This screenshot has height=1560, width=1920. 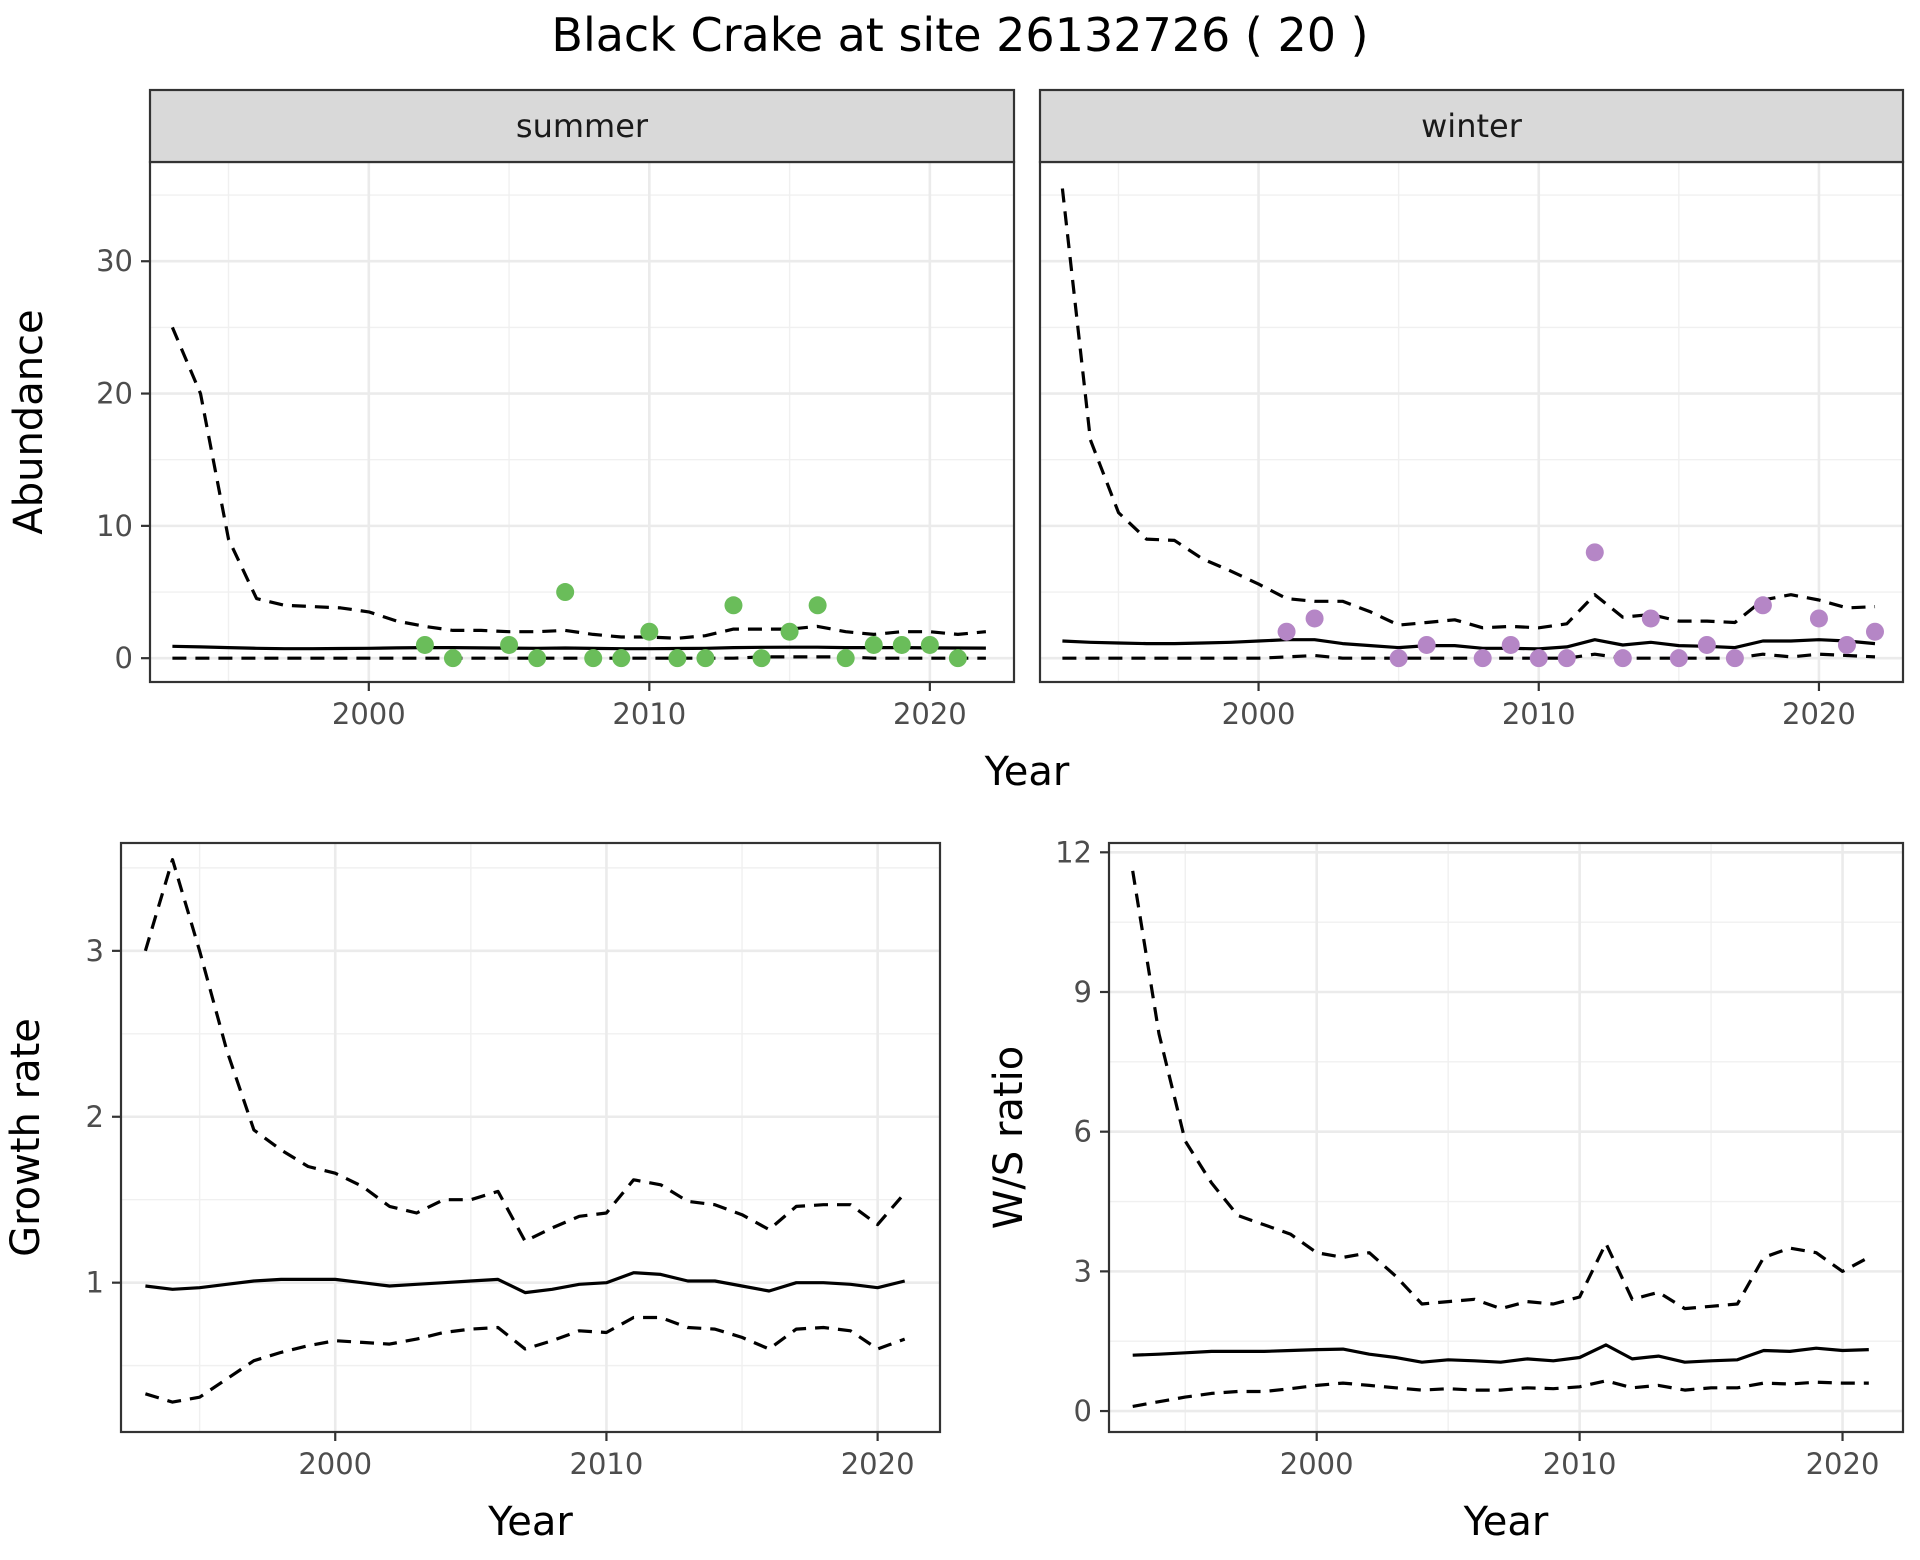 What do you see at coordinates (95, 1117) in the screenshot?
I see `y-tick-label: 2` at bounding box center [95, 1117].